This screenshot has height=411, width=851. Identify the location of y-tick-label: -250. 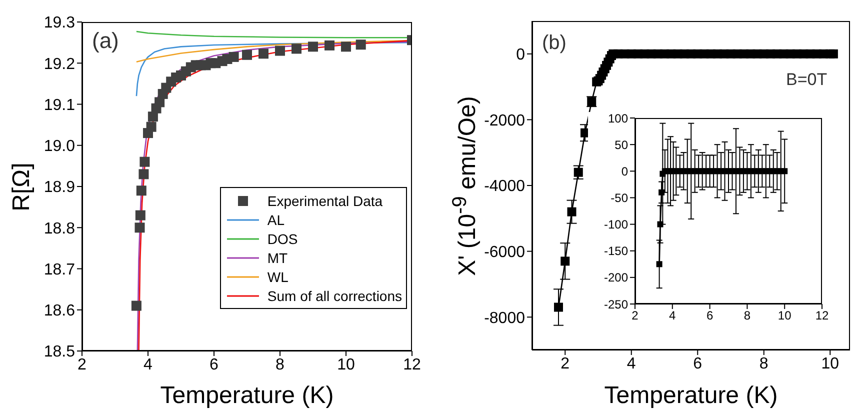
(616, 304).